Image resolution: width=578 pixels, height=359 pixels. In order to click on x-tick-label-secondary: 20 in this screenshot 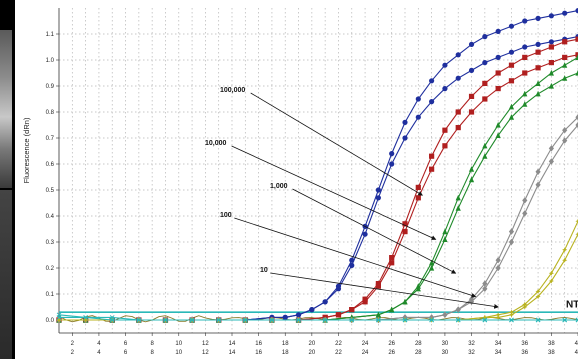, I will do `click(312, 353)`.